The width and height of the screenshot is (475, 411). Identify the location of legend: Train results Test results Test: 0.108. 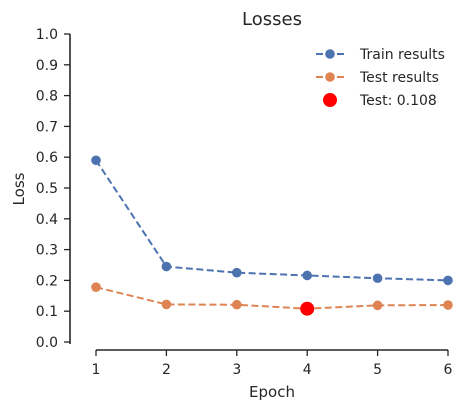
(380, 78).